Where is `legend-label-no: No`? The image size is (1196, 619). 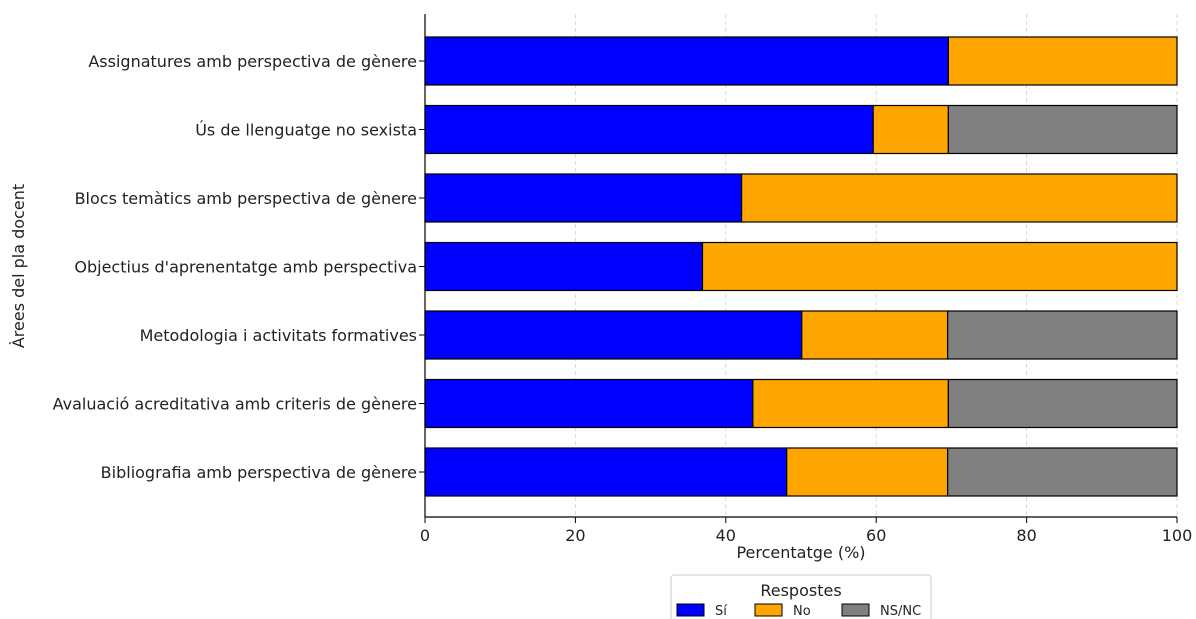
legend-label-no: No is located at coordinates (802, 611).